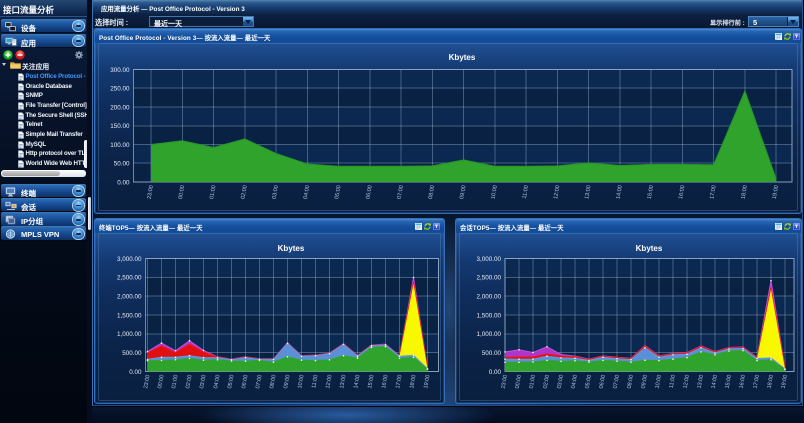 This screenshot has width=804, height=423. What do you see at coordinates (122, 164) in the screenshot?
I see `svg-text: 50.00` at bounding box center [122, 164].